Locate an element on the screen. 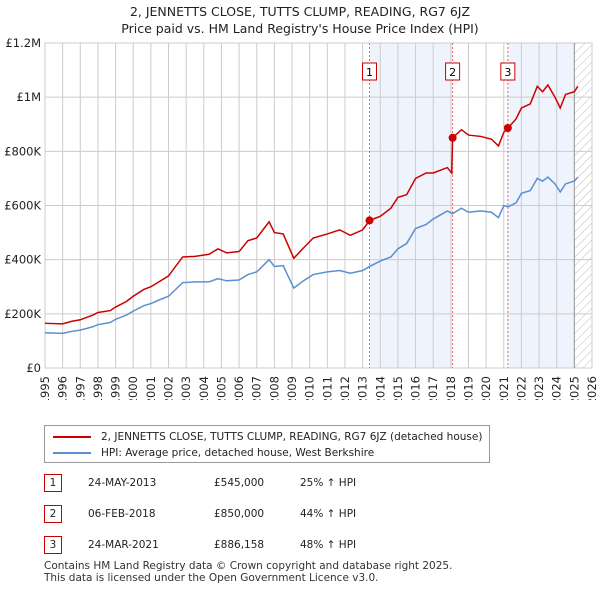 The image size is (600, 590). legend-swatch-red is located at coordinates (72, 437).